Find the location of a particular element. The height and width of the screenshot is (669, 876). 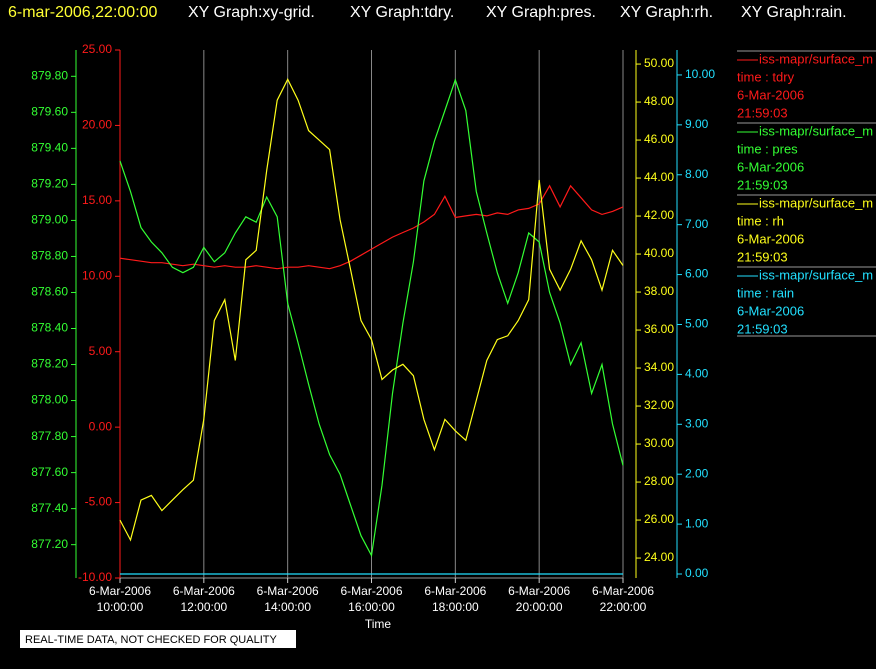

y-tick-label: 9.00 is located at coordinates (697, 124).